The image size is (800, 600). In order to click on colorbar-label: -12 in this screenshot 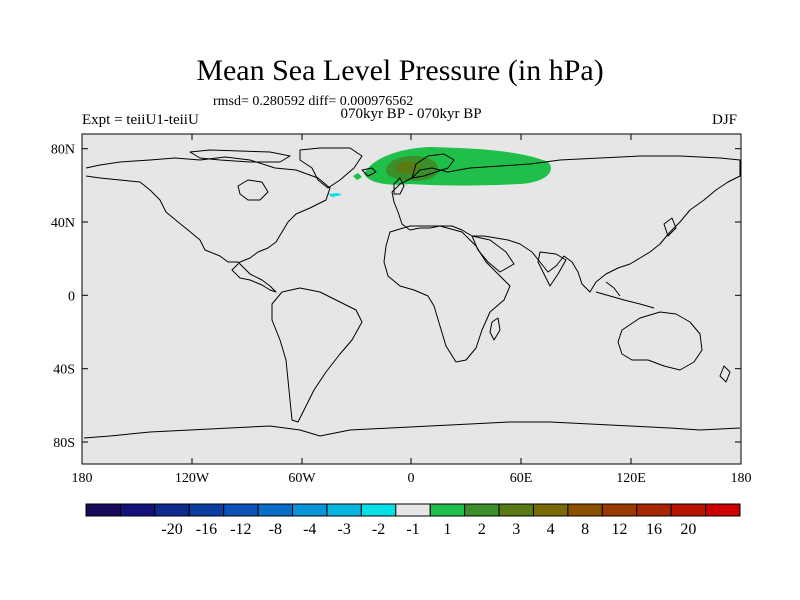, I will do `click(240, 529)`.